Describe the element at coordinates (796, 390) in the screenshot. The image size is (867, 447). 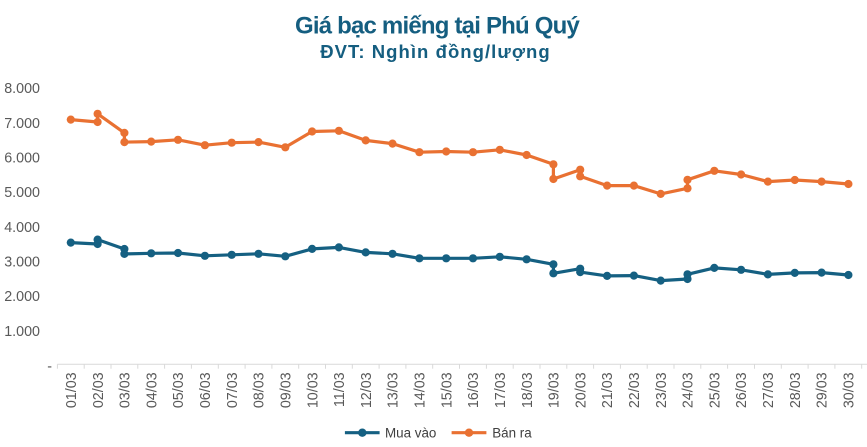
I see `svg-text: 28/03` at that location.